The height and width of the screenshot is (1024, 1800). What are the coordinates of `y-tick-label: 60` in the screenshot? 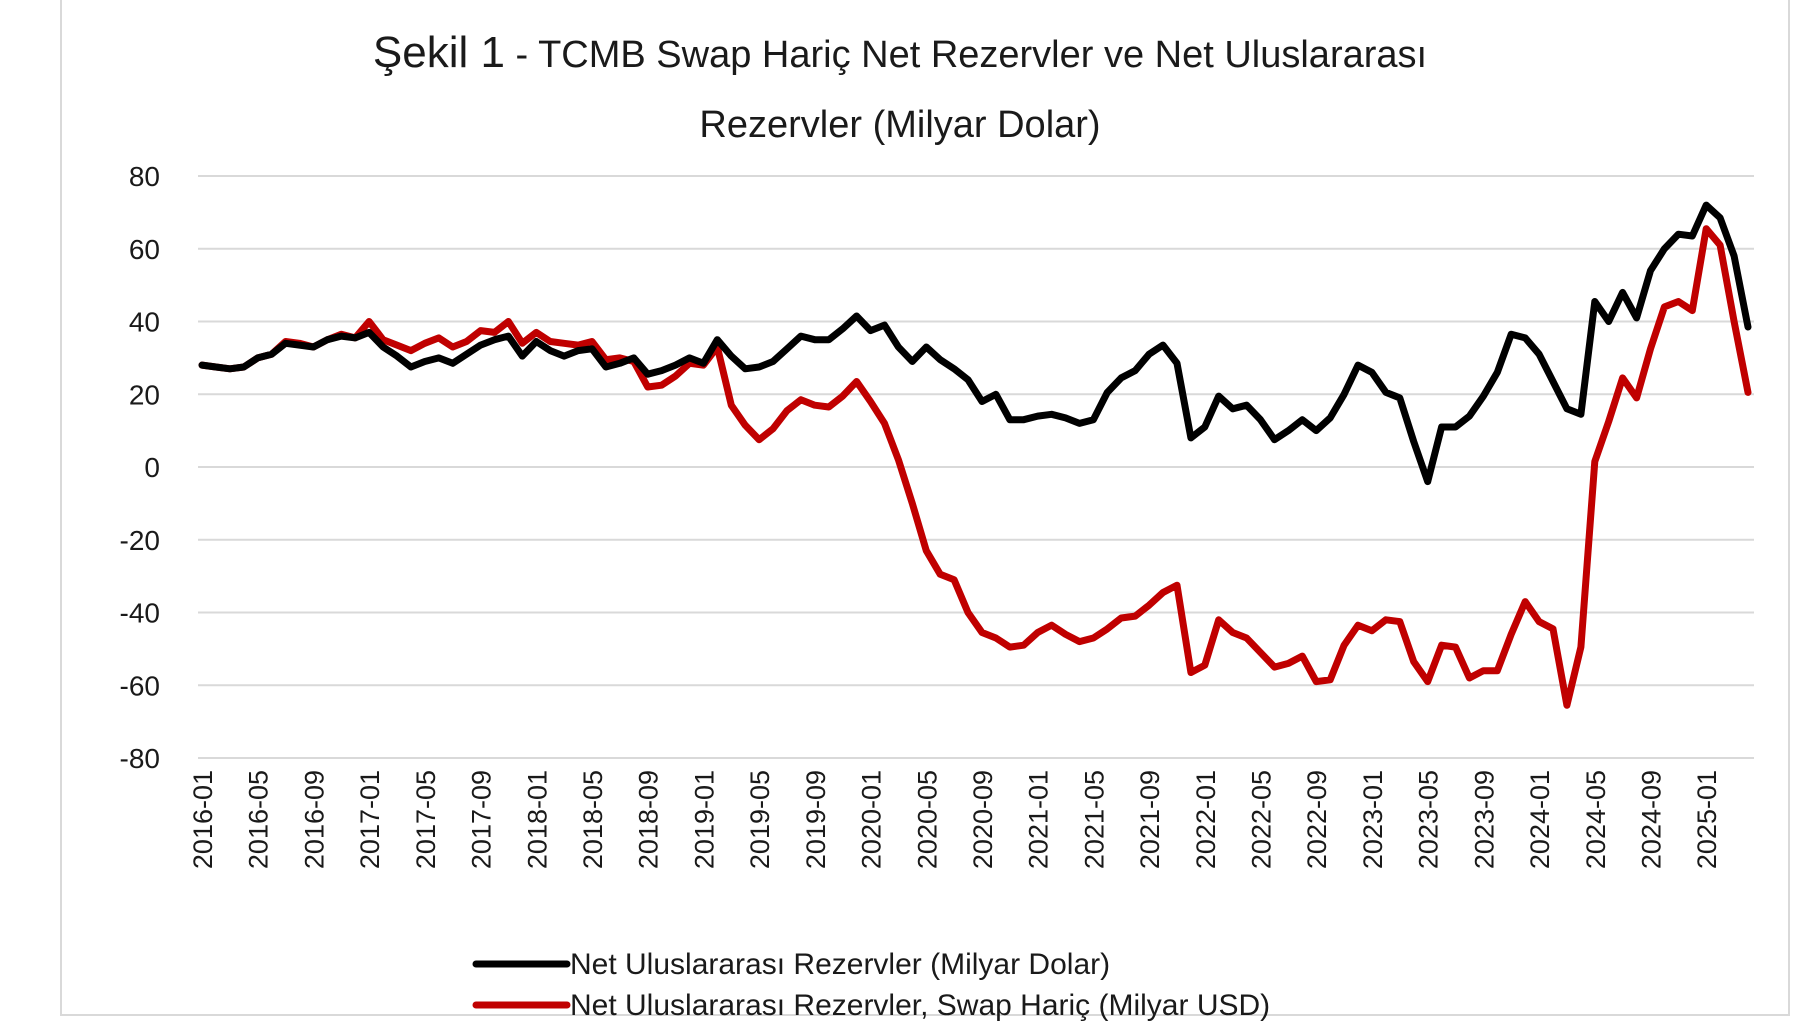 It's located at (144, 249).